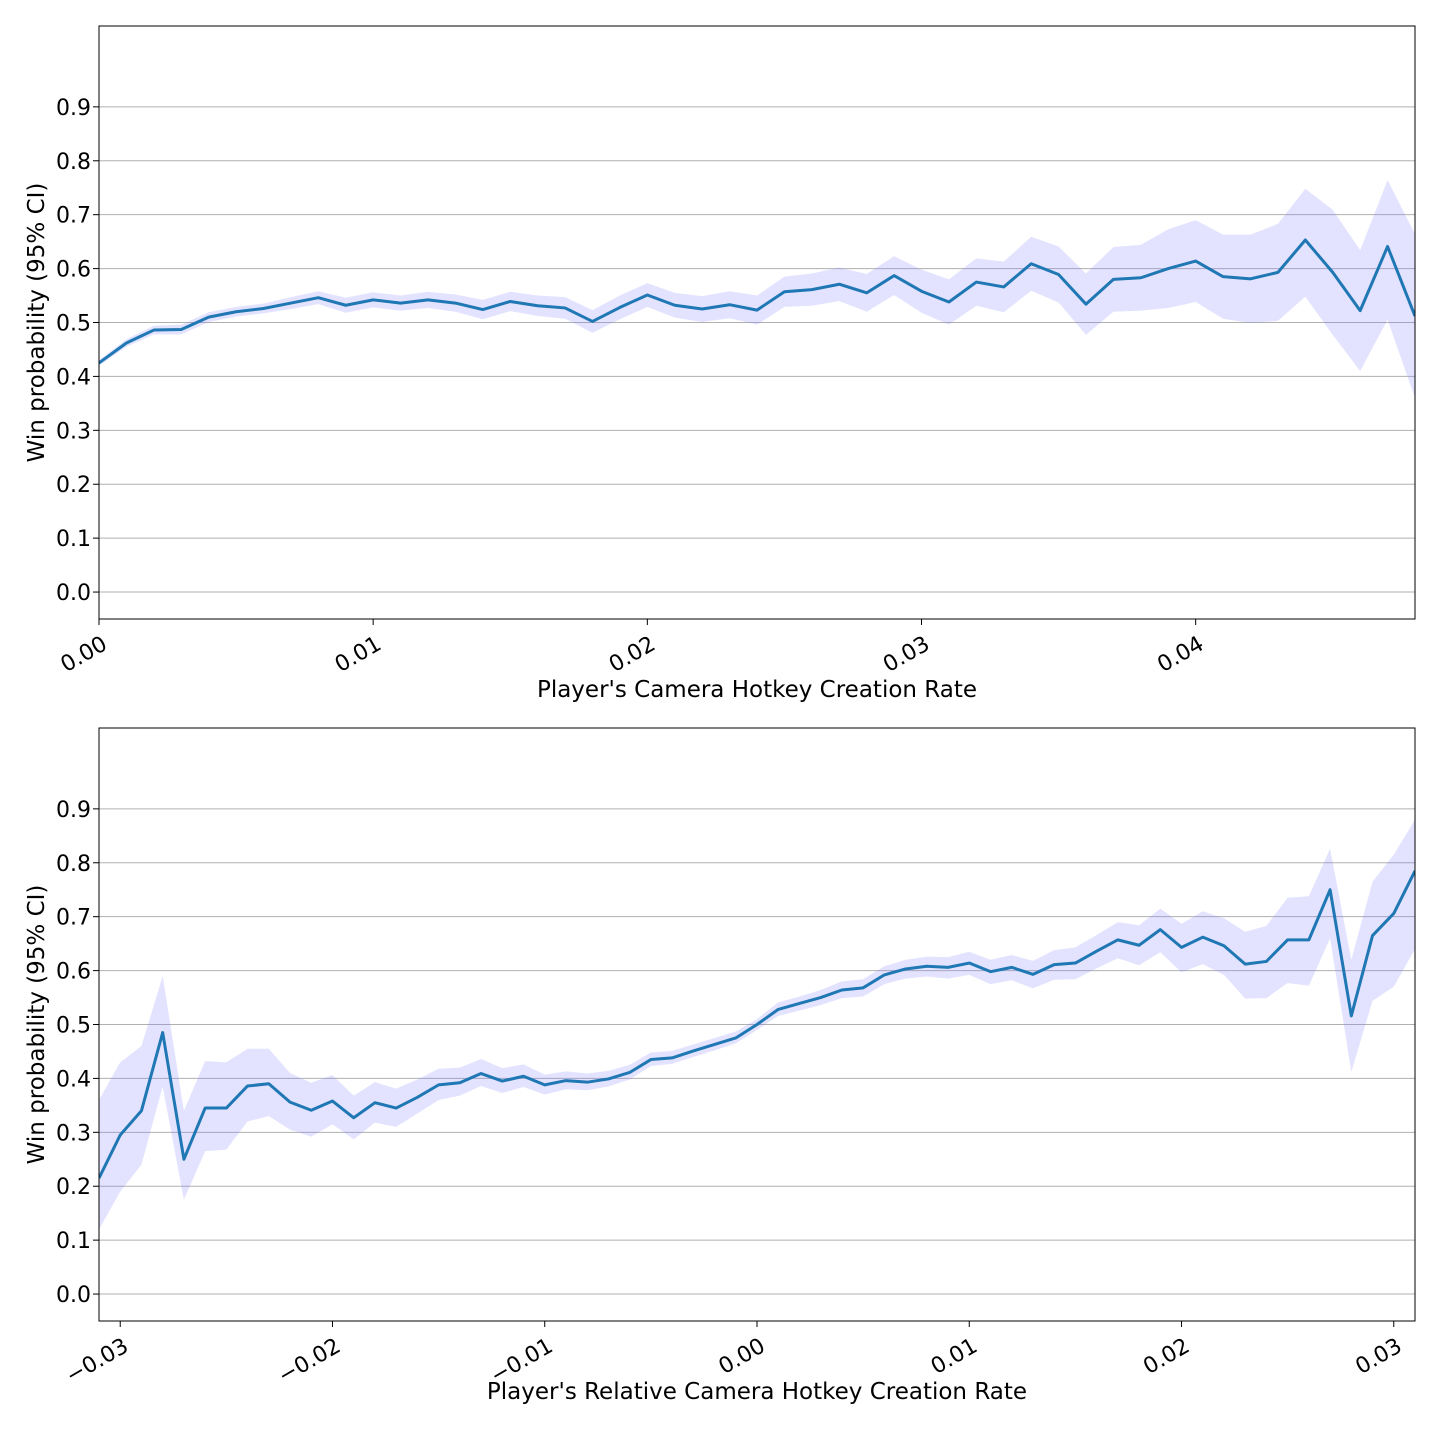 The width and height of the screenshot is (1440, 1440). Describe the element at coordinates (73, 1241) in the screenshot. I see `chart2-y-tick-label: 0.1` at that location.